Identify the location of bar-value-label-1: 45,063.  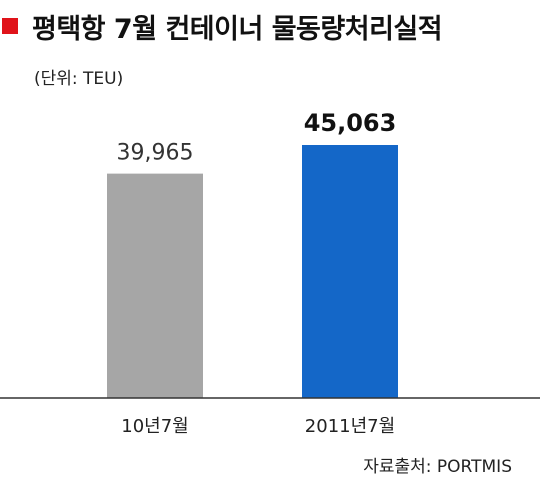
(350, 123).